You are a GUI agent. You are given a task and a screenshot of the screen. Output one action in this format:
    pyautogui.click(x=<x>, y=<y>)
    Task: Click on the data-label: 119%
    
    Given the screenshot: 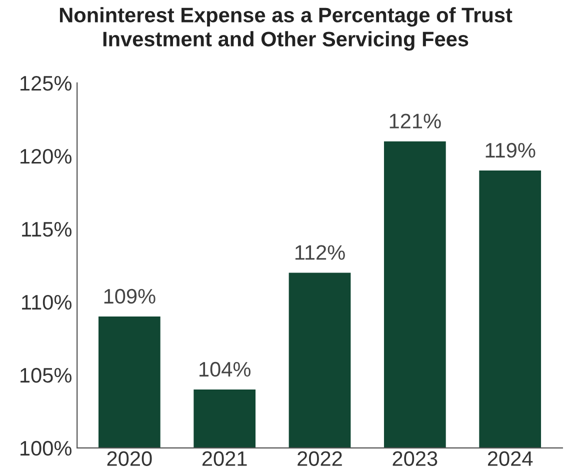 What is the action you would take?
    pyautogui.click(x=511, y=150)
    